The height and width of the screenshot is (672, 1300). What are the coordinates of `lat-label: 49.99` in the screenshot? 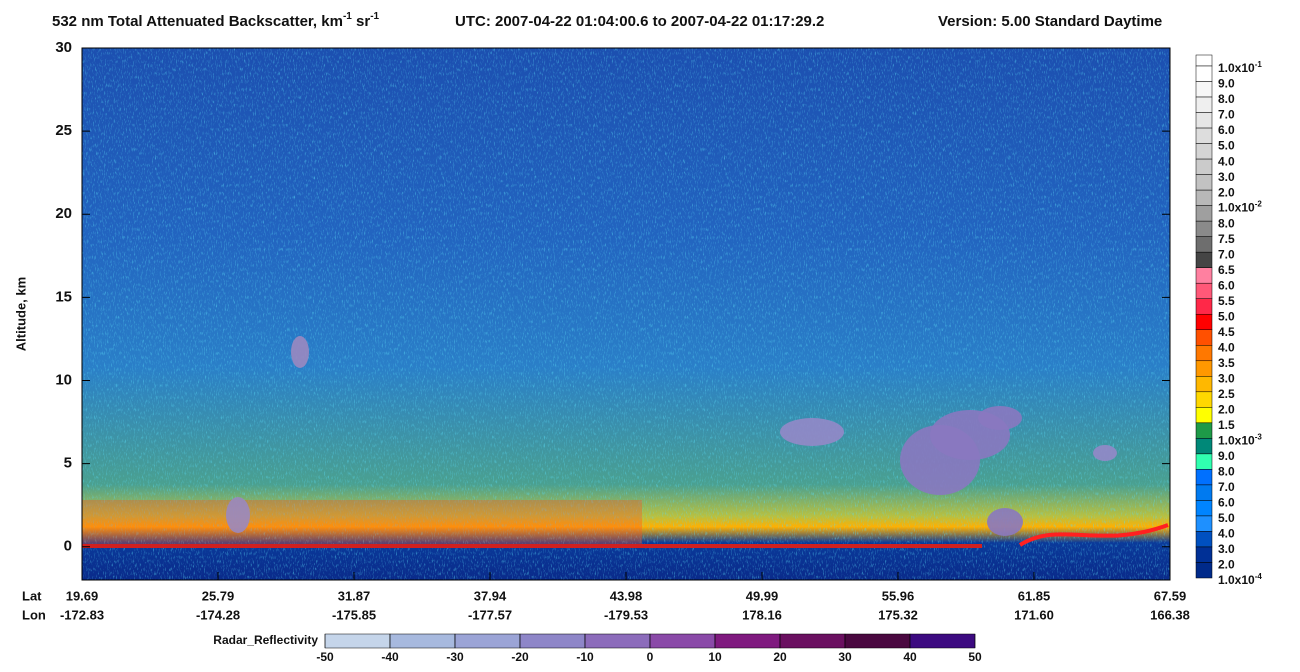 It's located at (762, 595).